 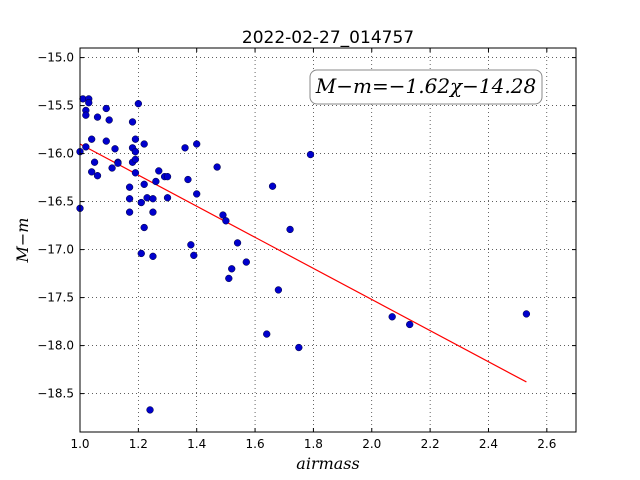 I want to click on chart-title: 2022-02-27_014757, so click(x=328, y=38).